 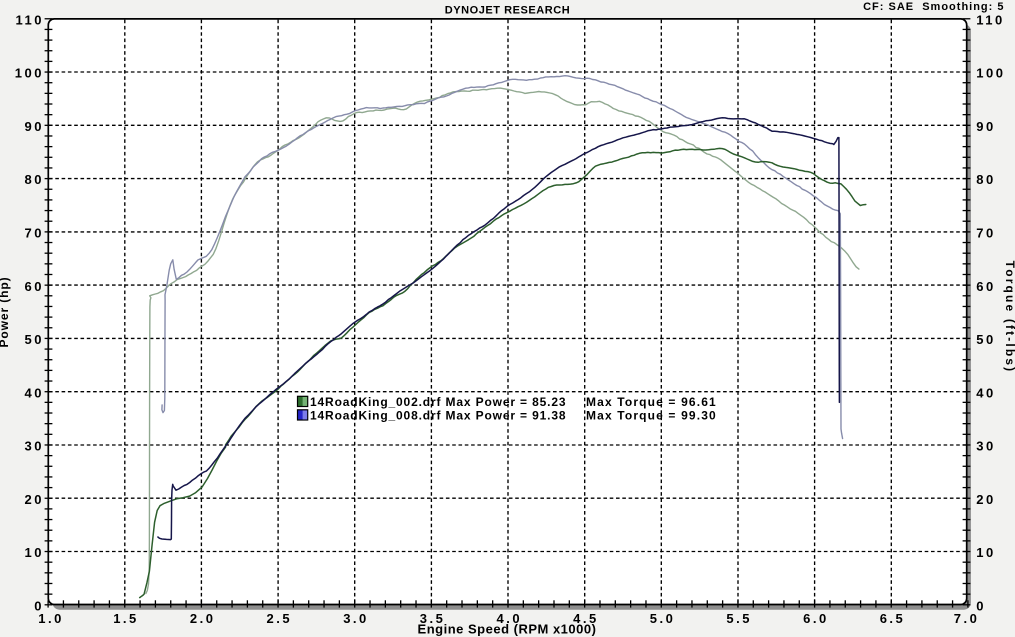 I want to click on svg-text: 6.5, so click(x=893, y=618).